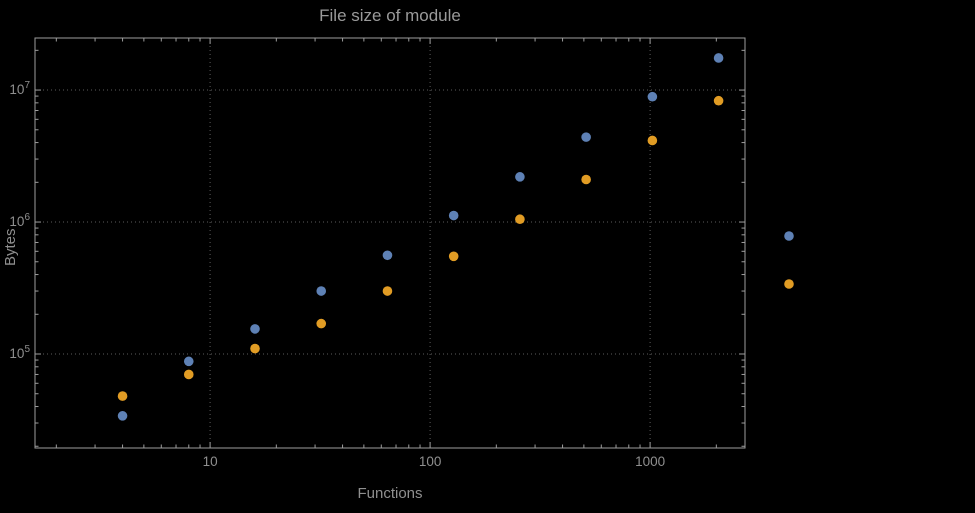 This screenshot has width=975, height=513. What do you see at coordinates (19, 88) in the screenshot?
I see `y-tick-label: 10⁷` at bounding box center [19, 88].